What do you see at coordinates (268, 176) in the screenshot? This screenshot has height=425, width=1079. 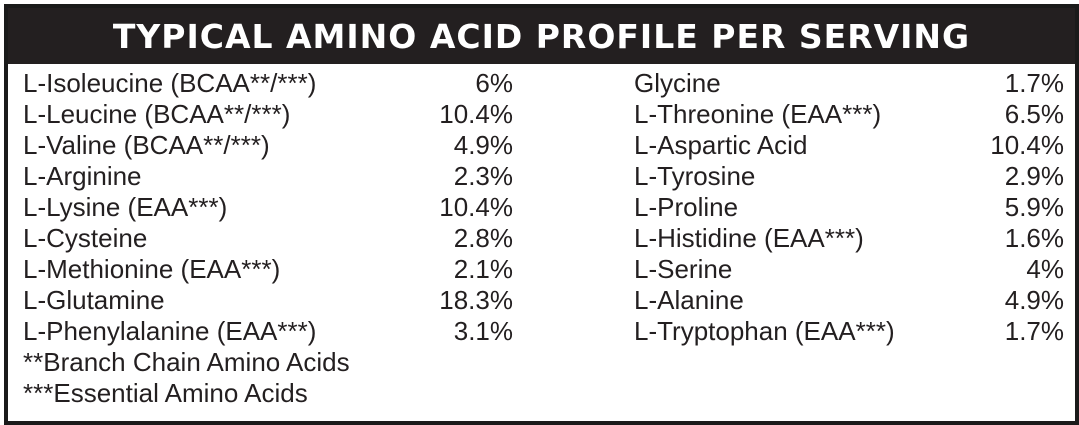 I see `amino-row: L-Arginine 2.3%` at bounding box center [268, 176].